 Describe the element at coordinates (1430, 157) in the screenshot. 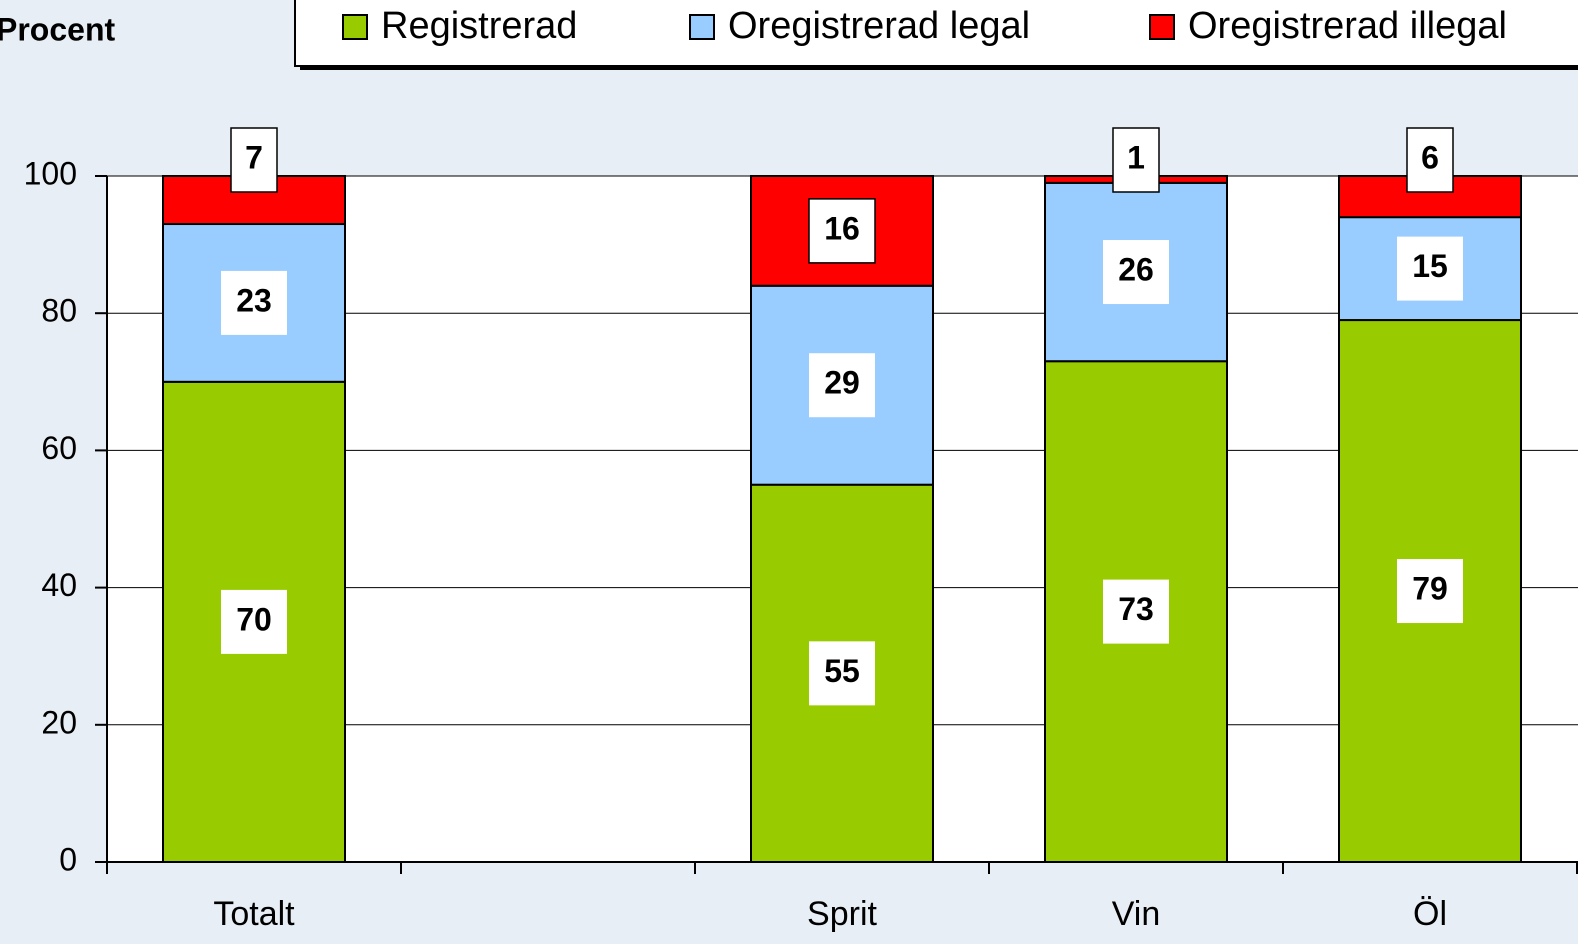

I see `data-label: 6` at that location.